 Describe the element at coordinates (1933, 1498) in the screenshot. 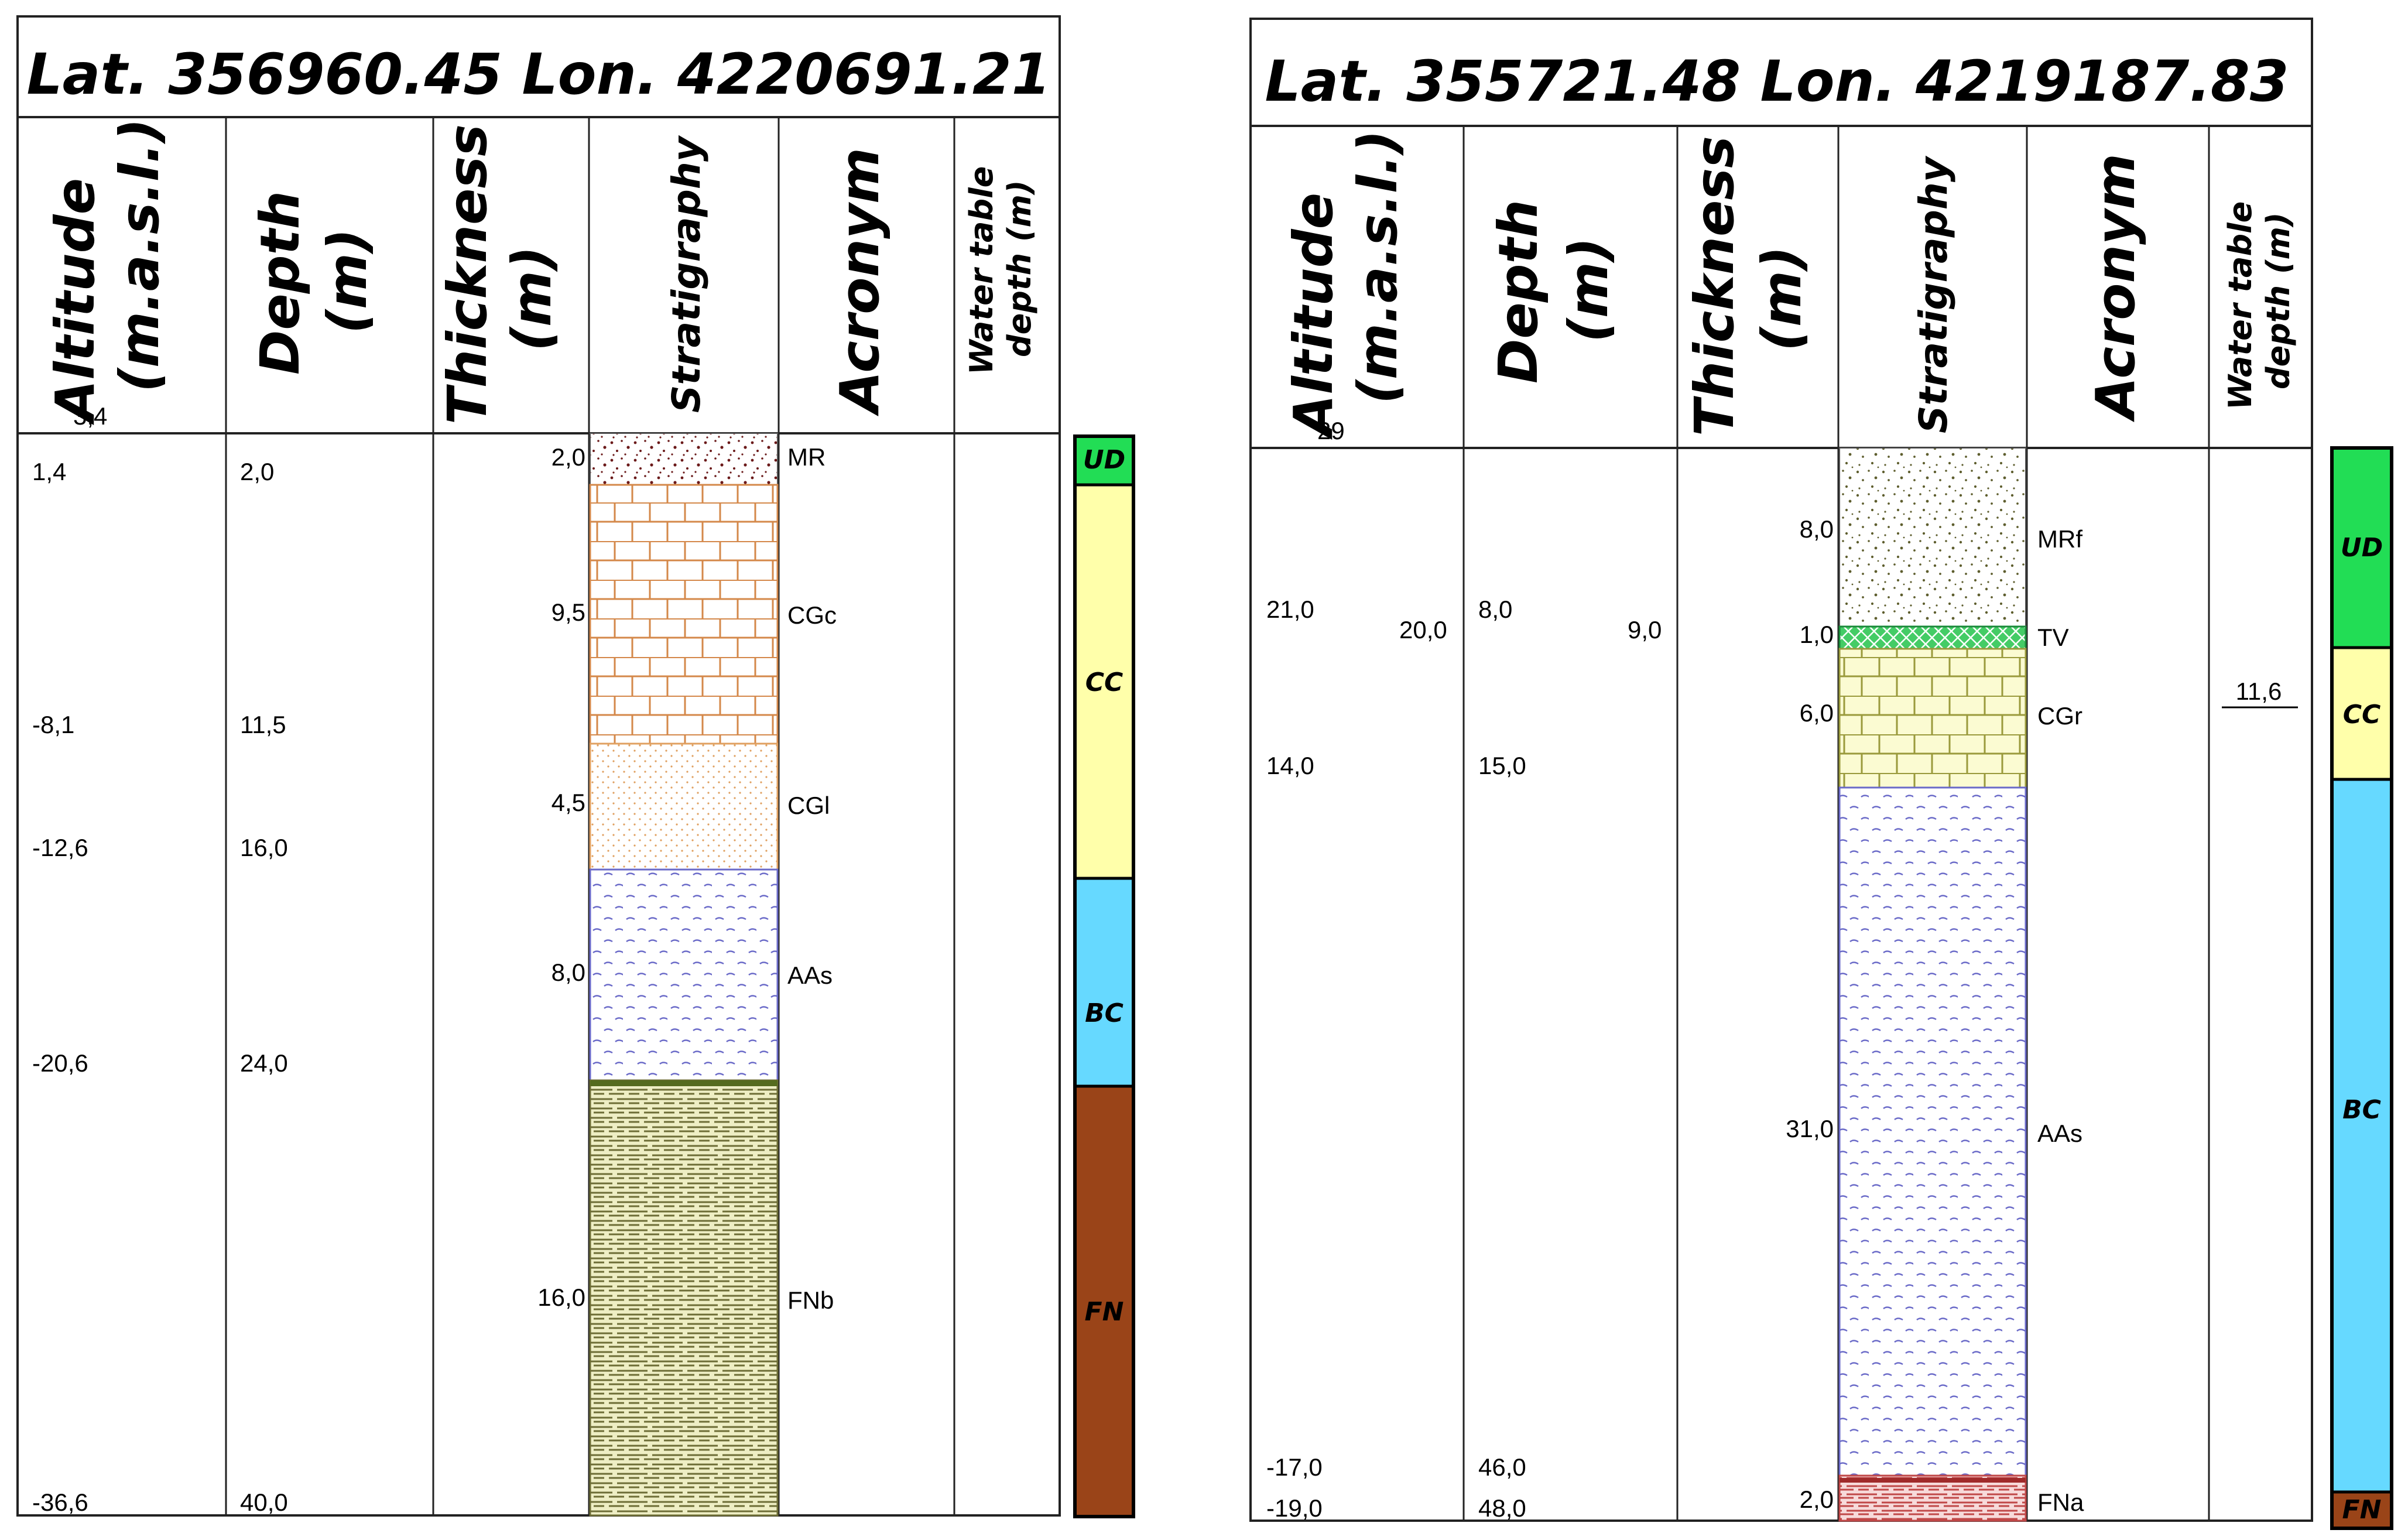

I see `layer-fna` at that location.